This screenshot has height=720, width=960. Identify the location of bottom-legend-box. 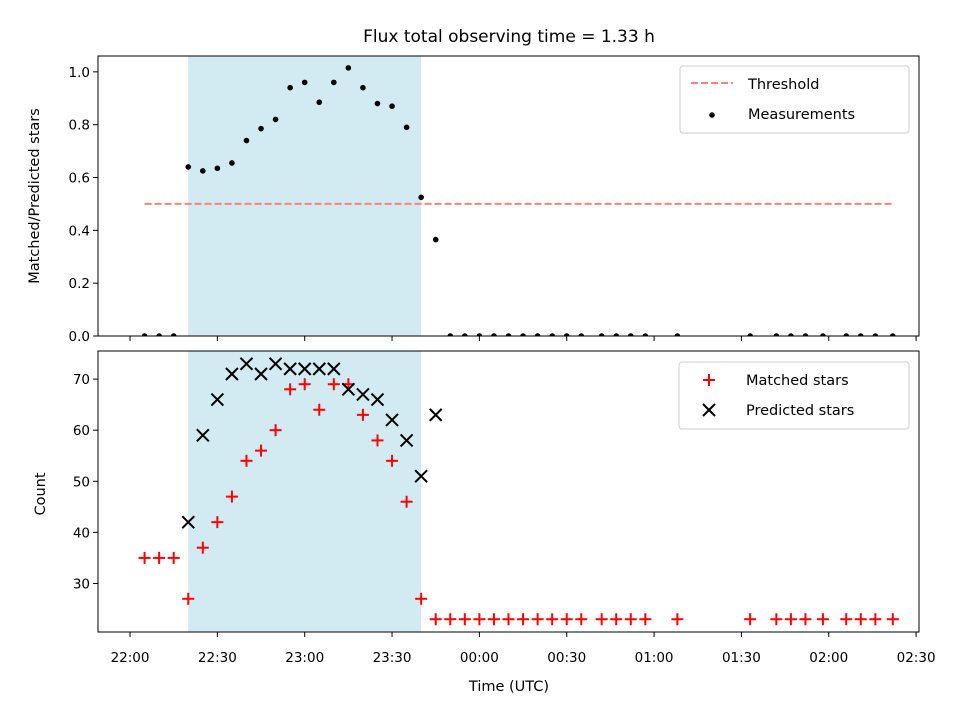
(794, 395).